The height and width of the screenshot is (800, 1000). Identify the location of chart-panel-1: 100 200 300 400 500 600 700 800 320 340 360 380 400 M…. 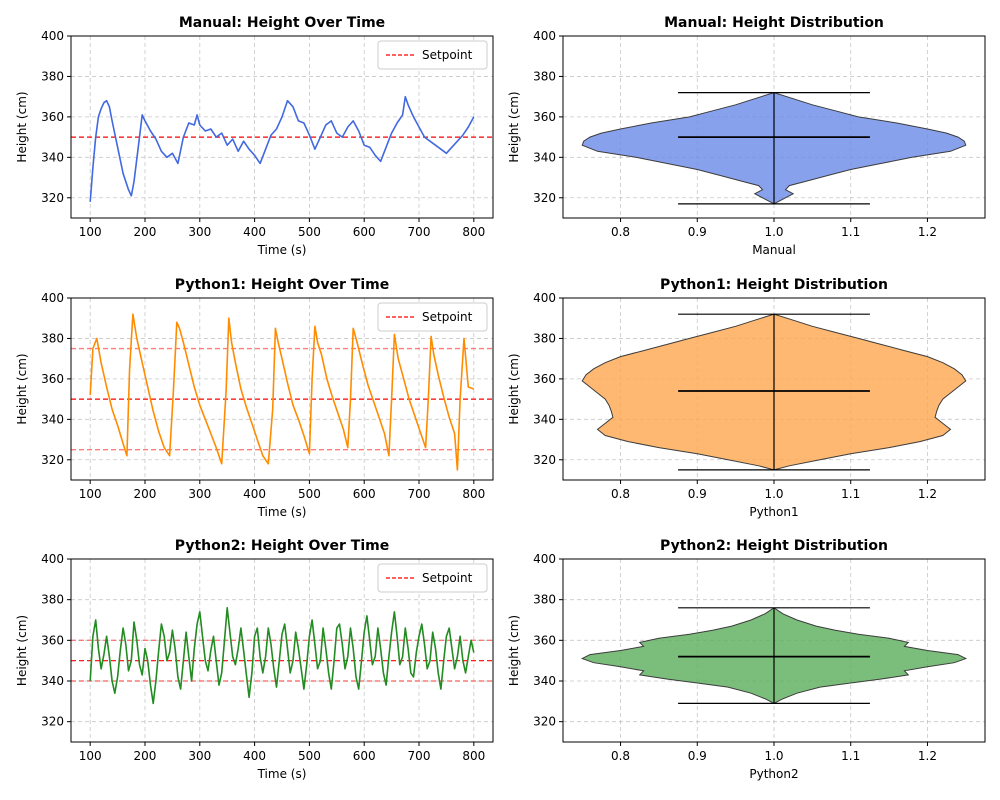
(254, 136).